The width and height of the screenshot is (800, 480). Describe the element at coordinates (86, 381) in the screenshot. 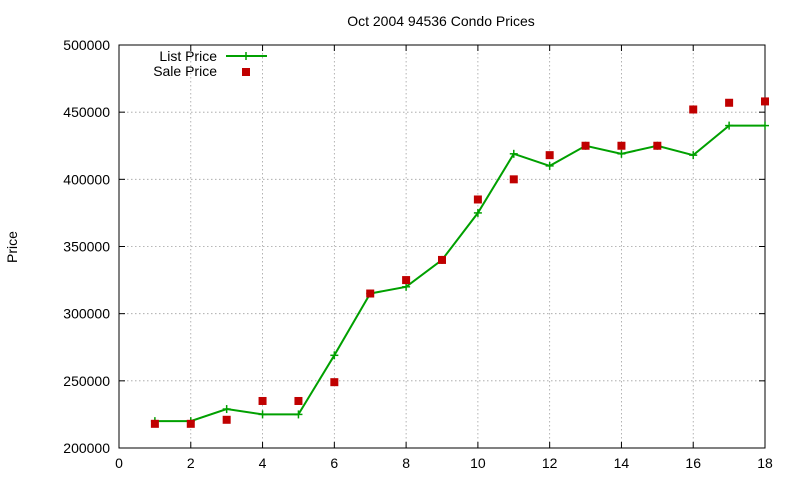

I see `y-tick-label: 250000` at that location.